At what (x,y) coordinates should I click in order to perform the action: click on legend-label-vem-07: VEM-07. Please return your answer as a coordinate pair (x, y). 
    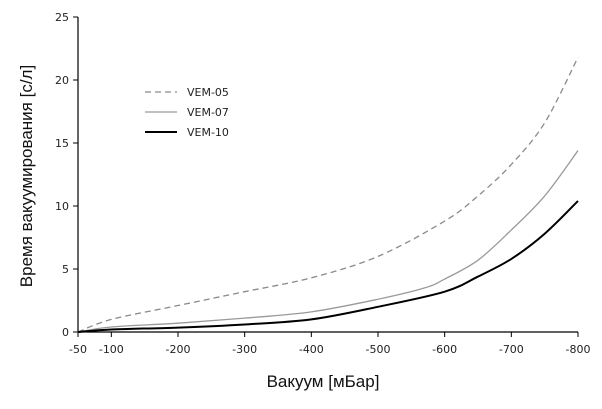
    Looking at the image, I should click on (208, 112).